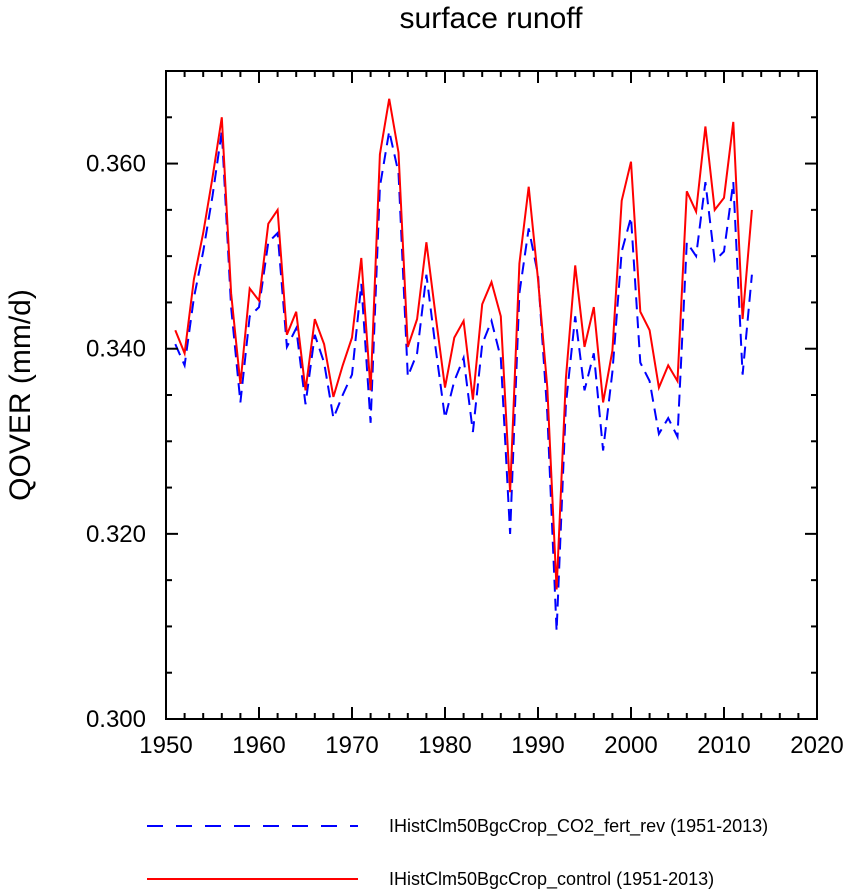 The width and height of the screenshot is (848, 891). I want to click on x-tick-label: 1990, so click(537, 745).